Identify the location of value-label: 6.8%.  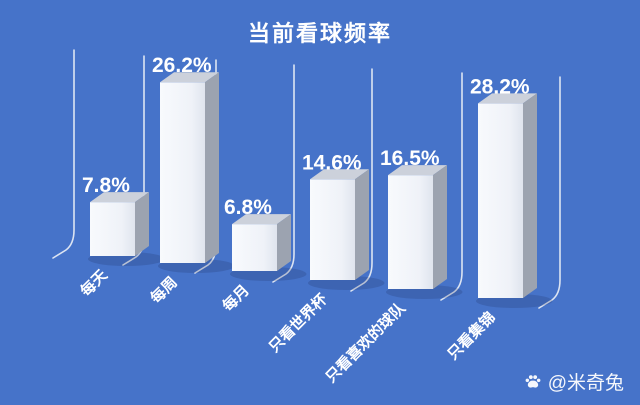
(248, 207).